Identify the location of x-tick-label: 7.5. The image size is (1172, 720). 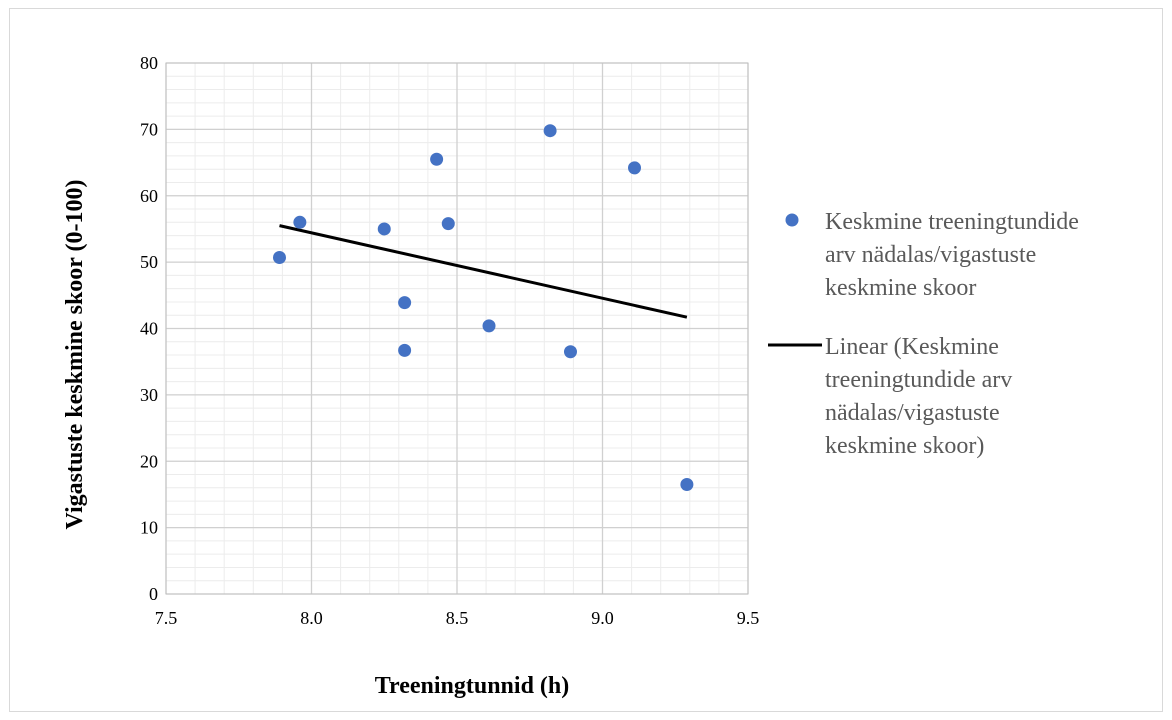
(166, 618).